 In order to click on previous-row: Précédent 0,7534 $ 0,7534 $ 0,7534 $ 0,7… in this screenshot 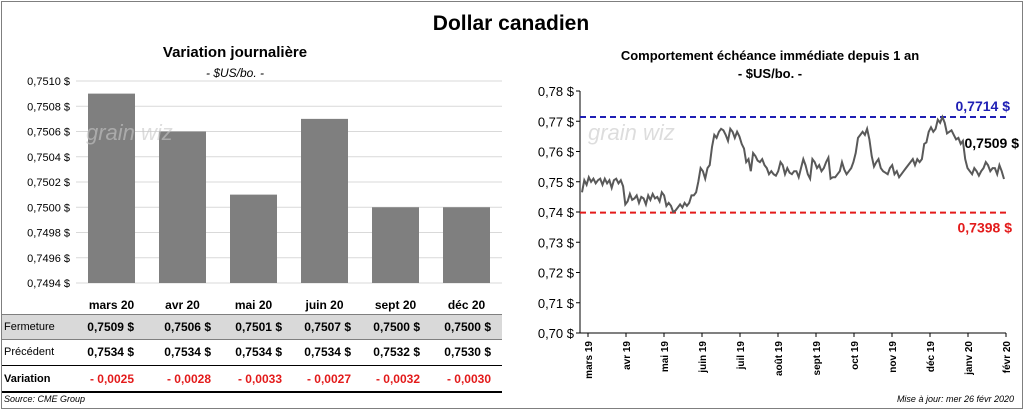, I will do `click(252, 353)`.